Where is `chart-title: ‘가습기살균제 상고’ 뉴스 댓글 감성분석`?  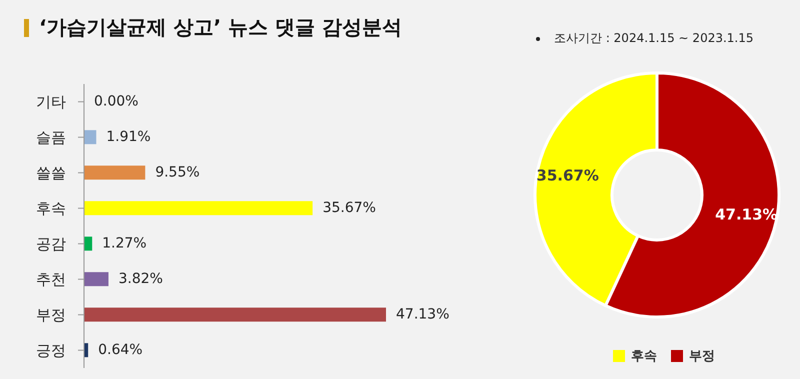
chart-title: ‘가습기살균제 상고’ 뉴스 댓글 감성분석 is located at coordinates (220, 27).